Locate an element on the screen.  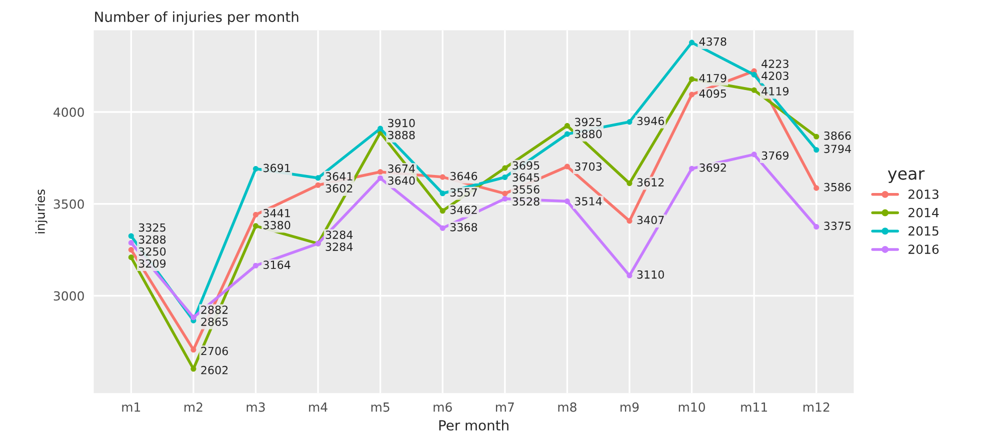
data-label: 2602 is located at coordinates (214, 370).